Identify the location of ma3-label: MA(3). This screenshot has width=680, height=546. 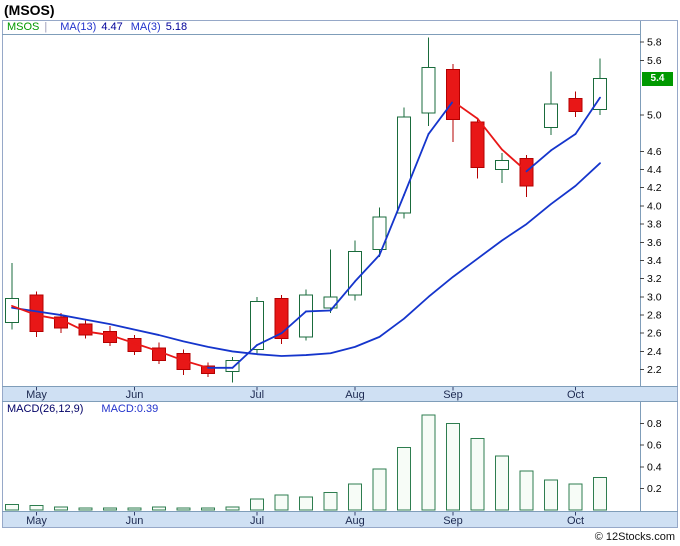
(145, 27).